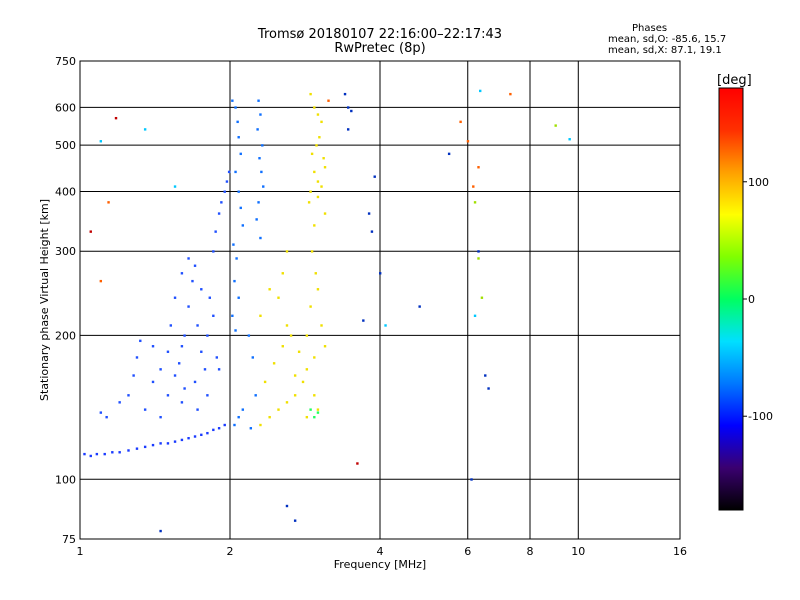  I want to click on colorbar-label: [deg], so click(734, 80).